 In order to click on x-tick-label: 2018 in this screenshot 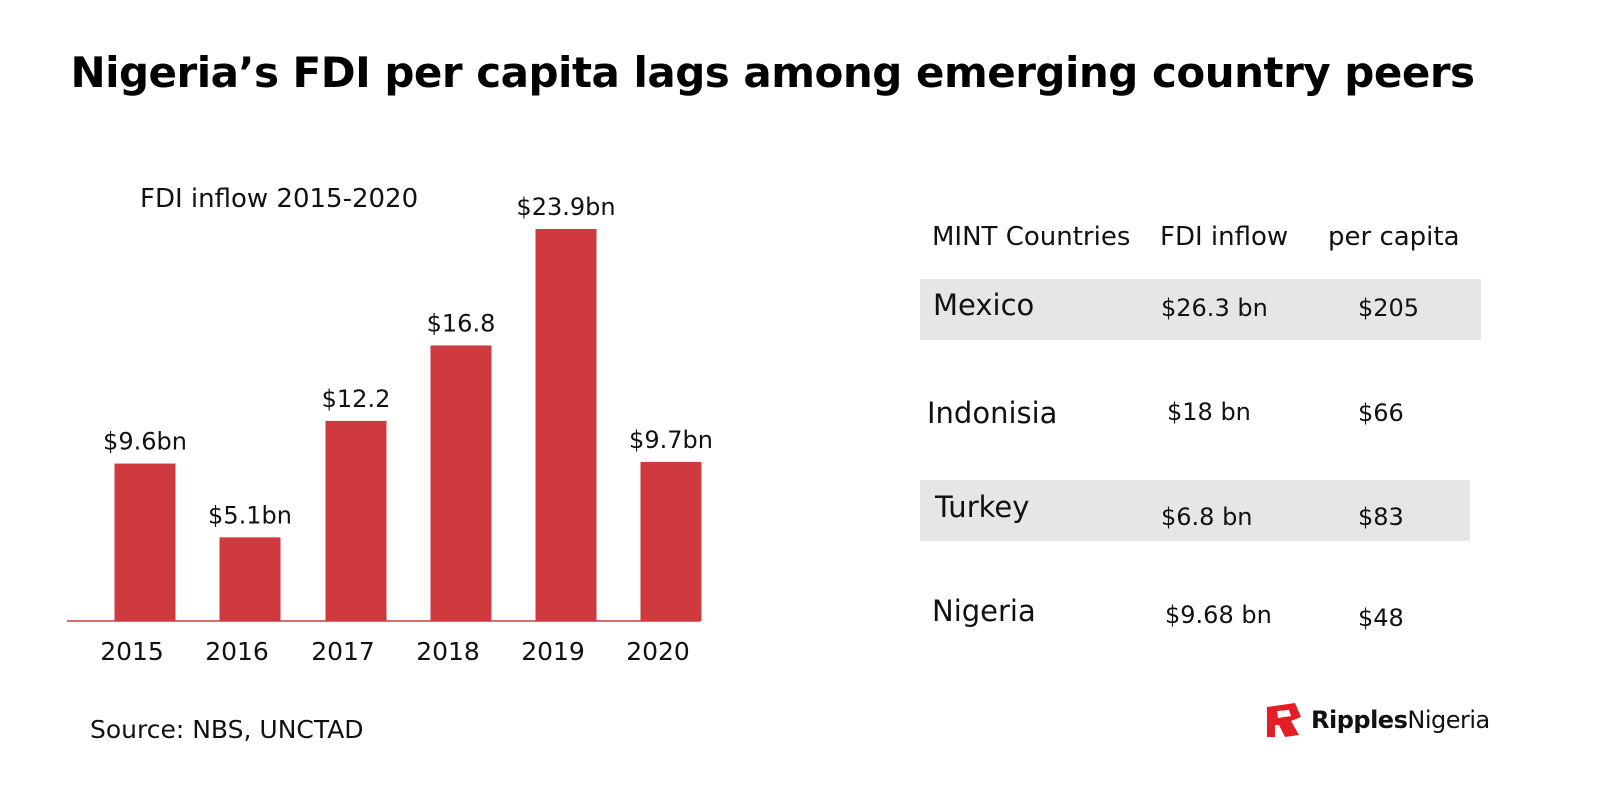, I will do `click(448, 651)`.